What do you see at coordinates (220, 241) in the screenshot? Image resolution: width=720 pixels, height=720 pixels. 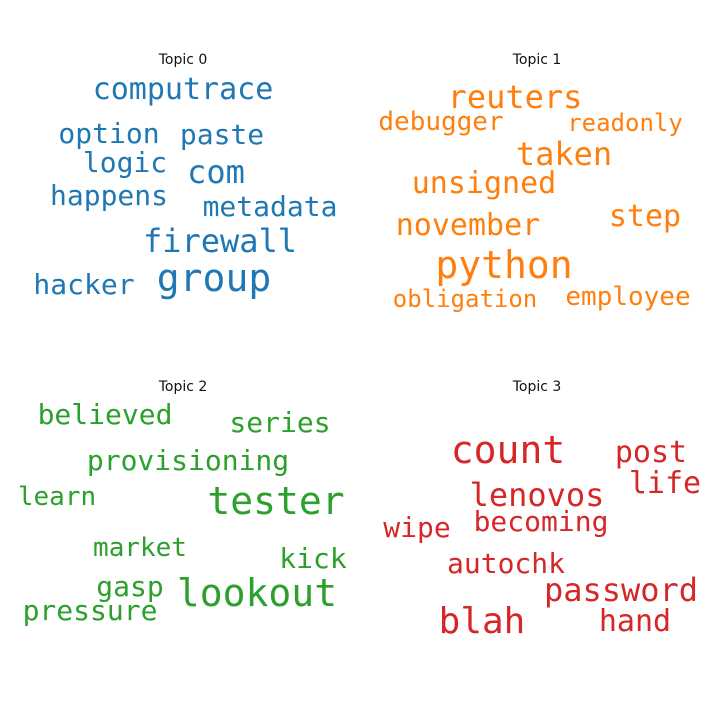 I see `cloud-word: firewall` at bounding box center [220, 241].